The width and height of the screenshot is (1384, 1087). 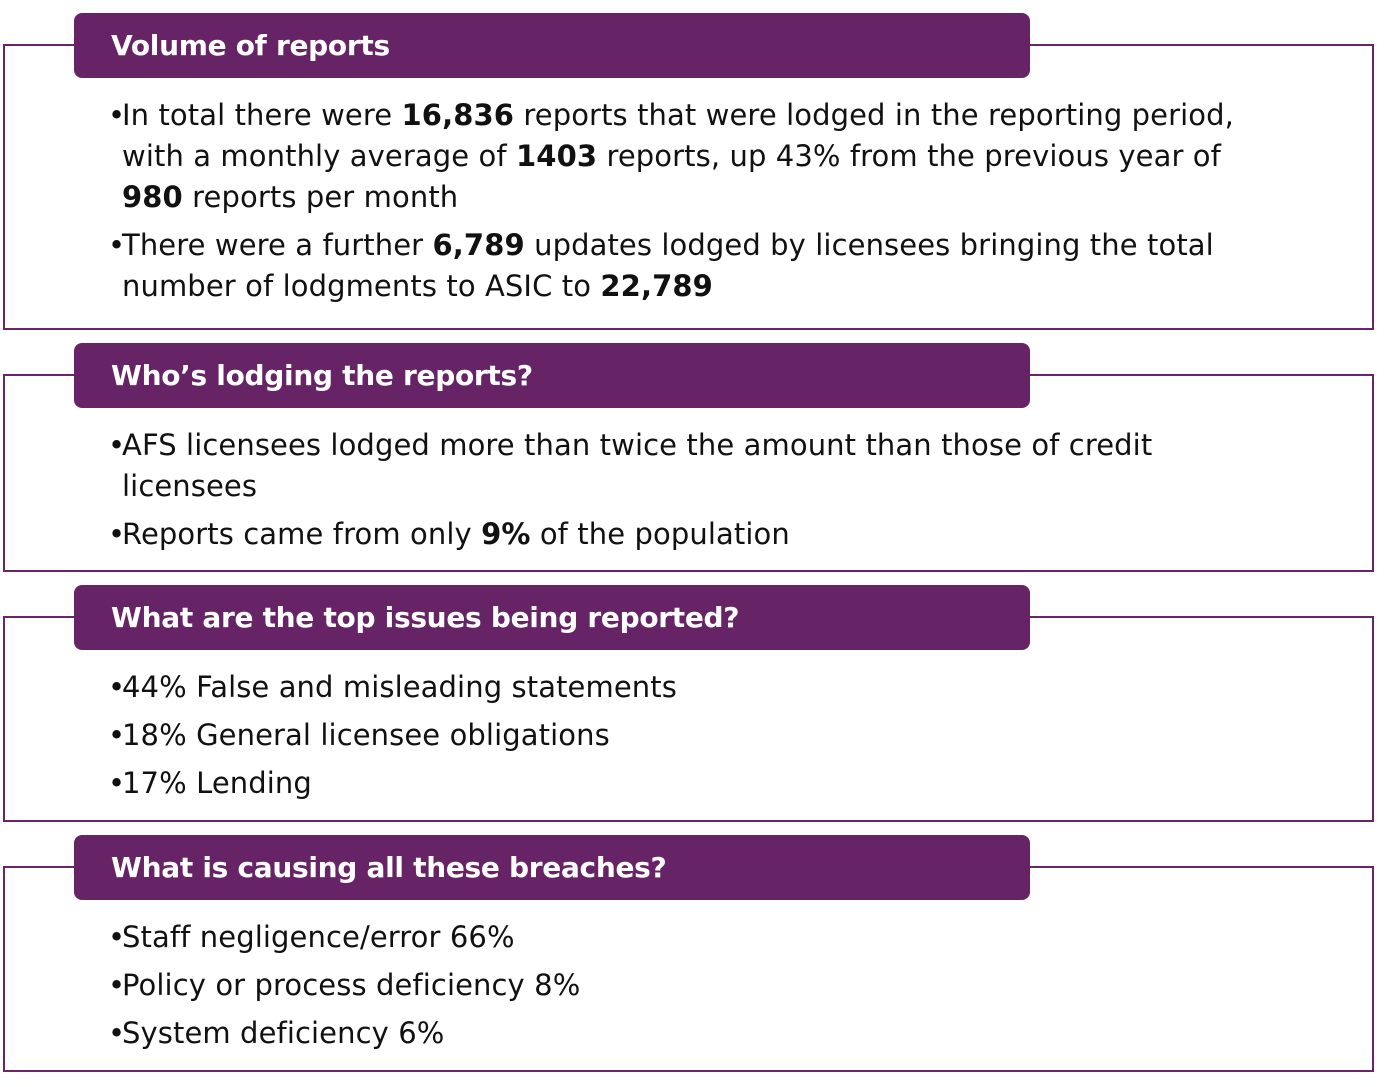 What do you see at coordinates (557, 156) in the screenshot?
I see `bullet-figure: 1403` at bounding box center [557, 156].